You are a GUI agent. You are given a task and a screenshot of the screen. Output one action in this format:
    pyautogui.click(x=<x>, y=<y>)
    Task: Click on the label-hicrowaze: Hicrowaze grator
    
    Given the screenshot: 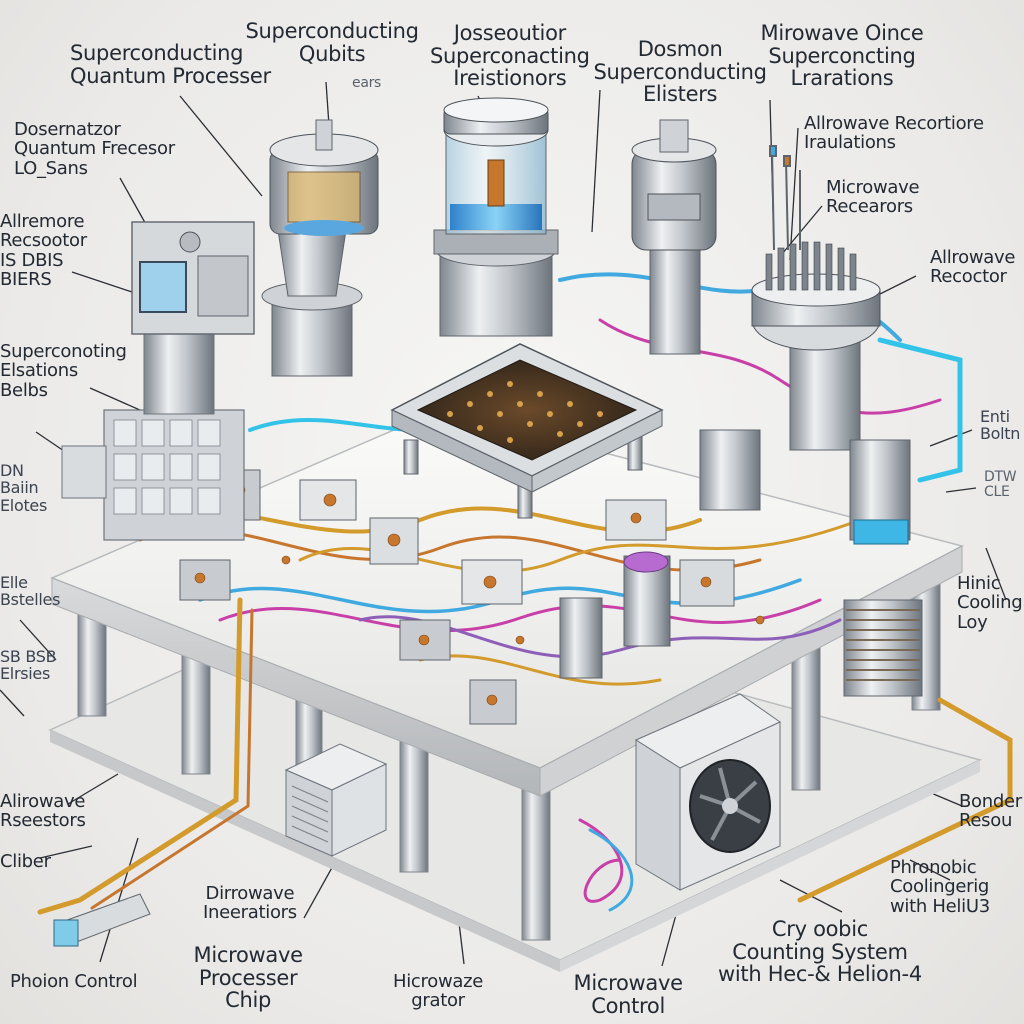 What is the action you would take?
    pyautogui.click(x=438, y=991)
    